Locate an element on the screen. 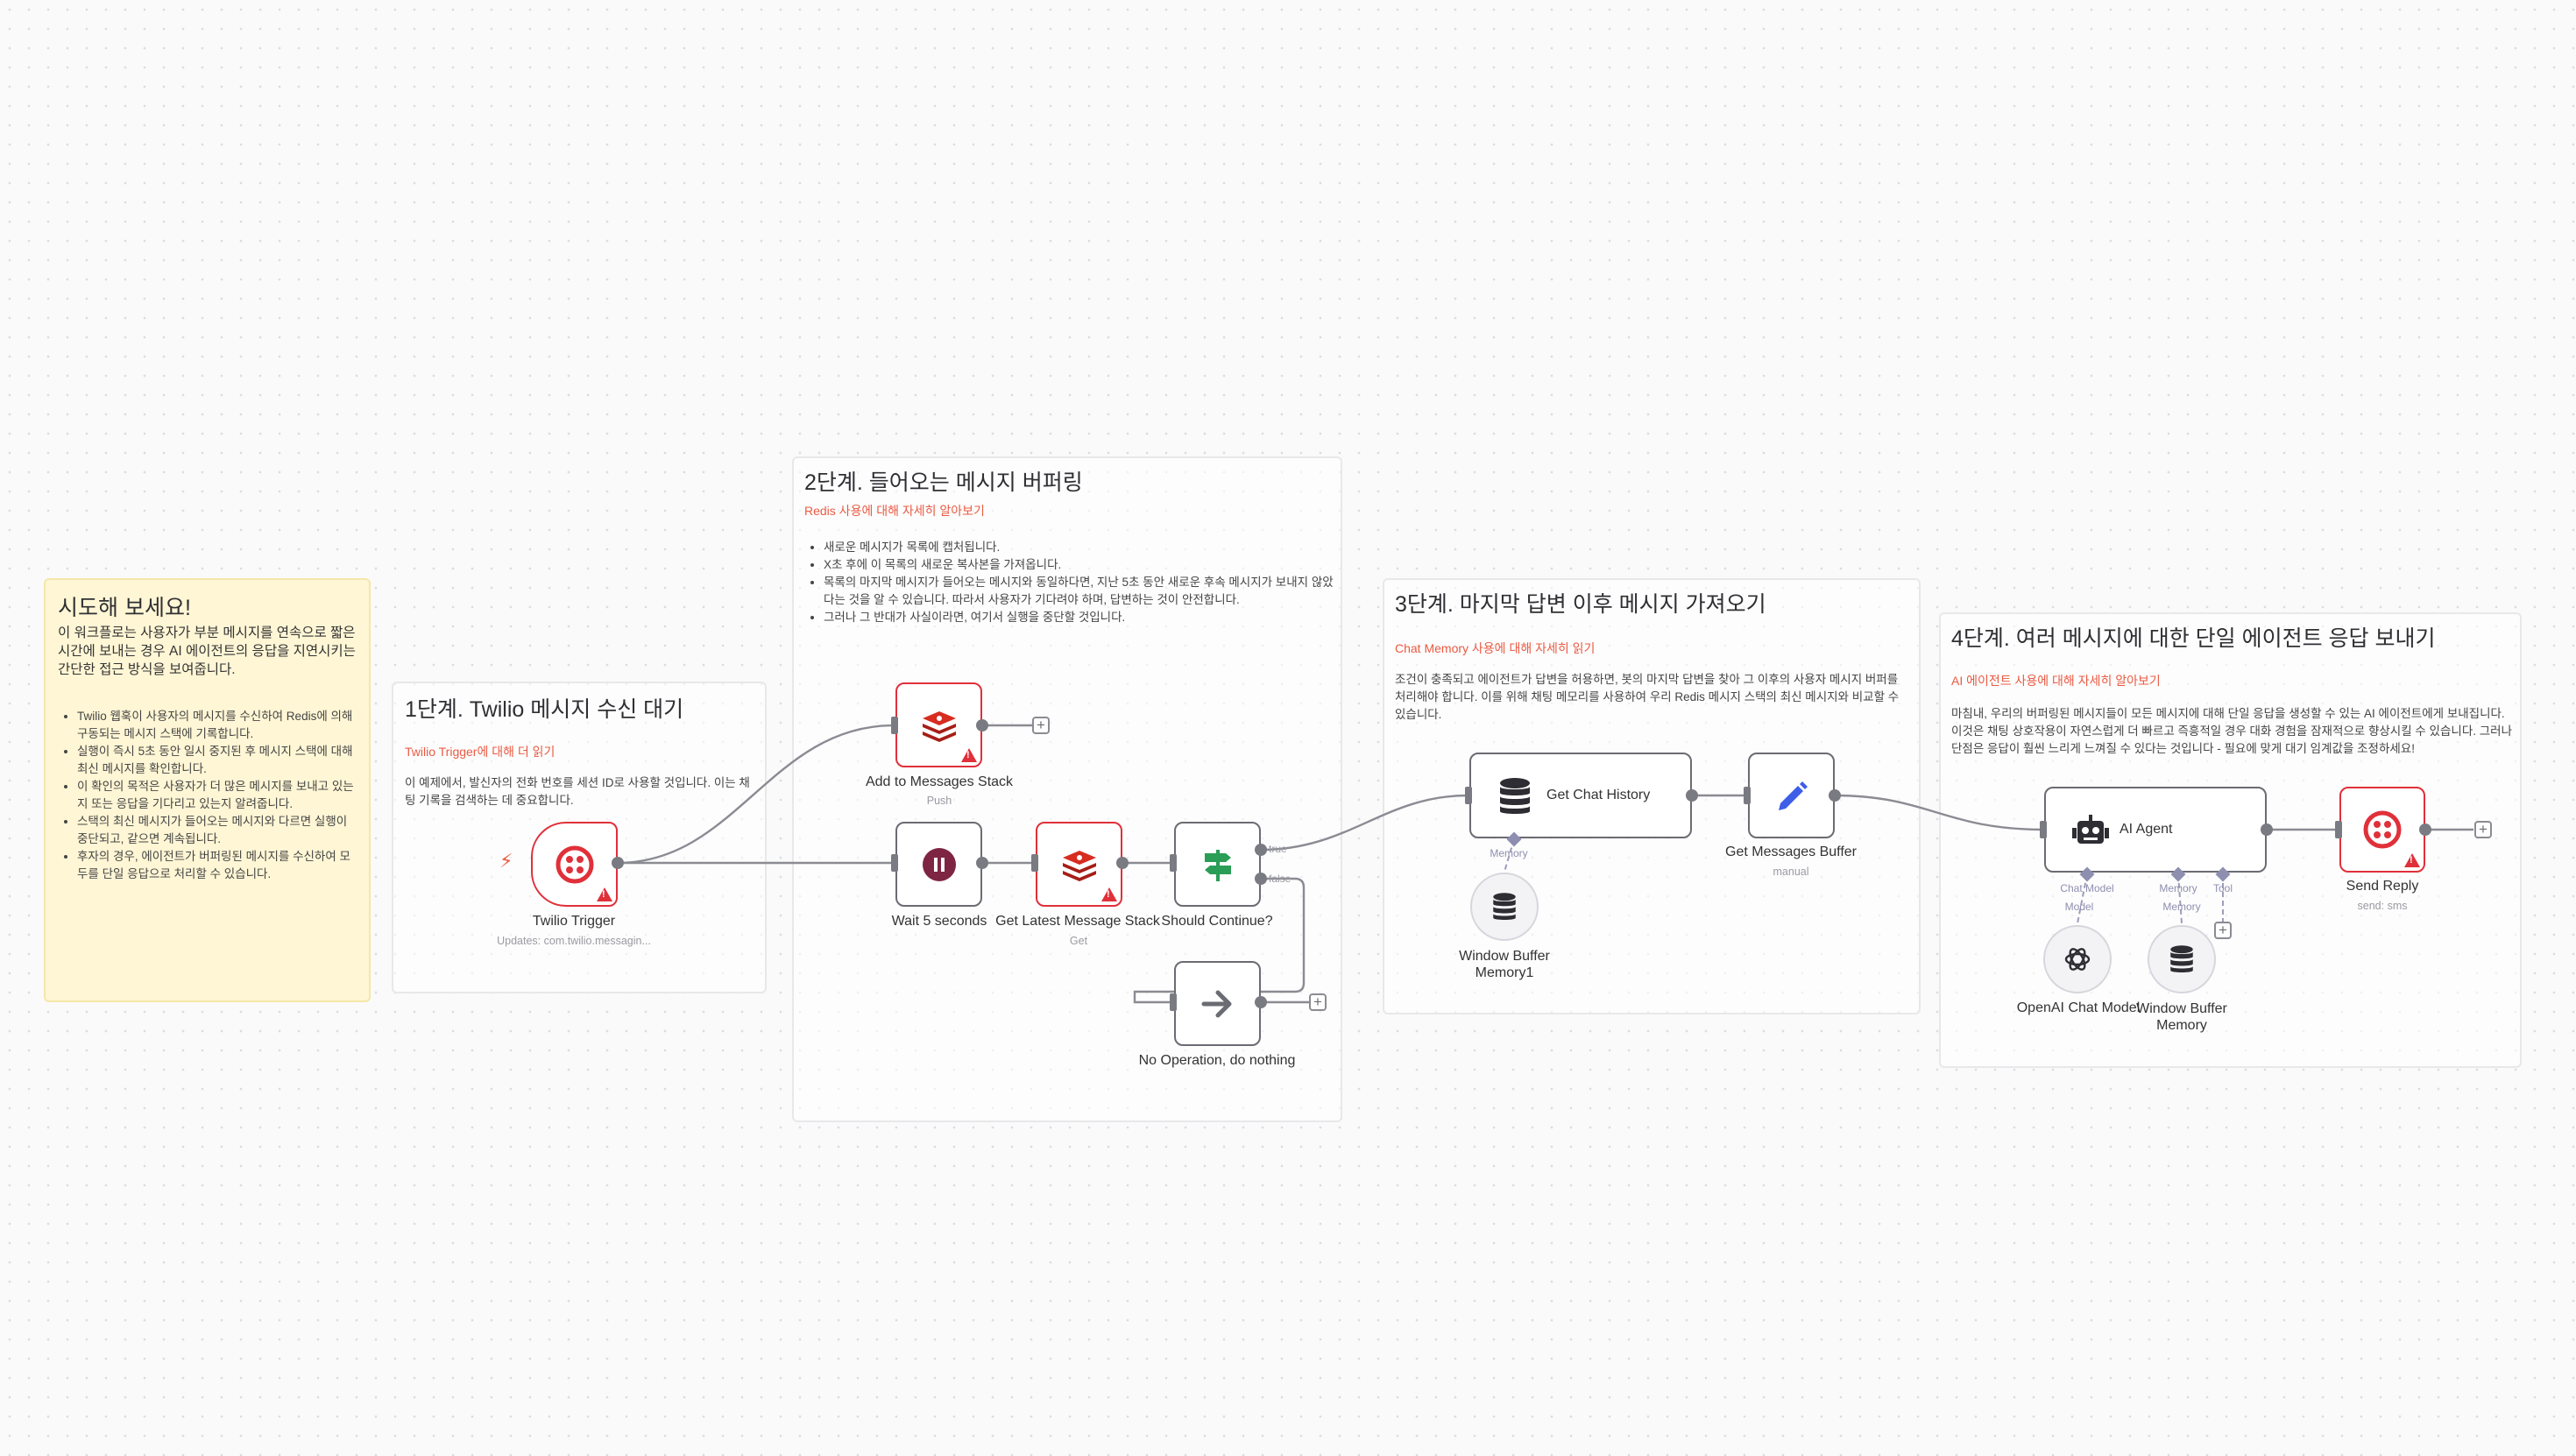 The width and height of the screenshot is (2576, 1456). sticky-link: Twilio Trigger에 대해 더 읽기 is located at coordinates (480, 752).